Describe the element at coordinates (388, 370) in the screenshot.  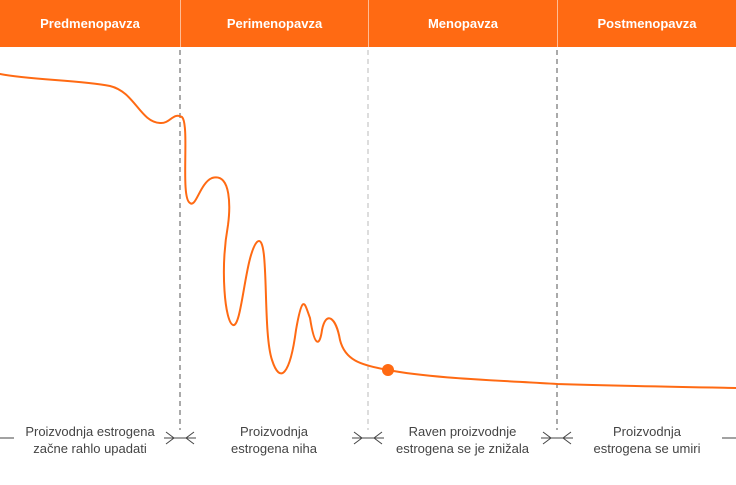
I see `menopause-marker` at that location.